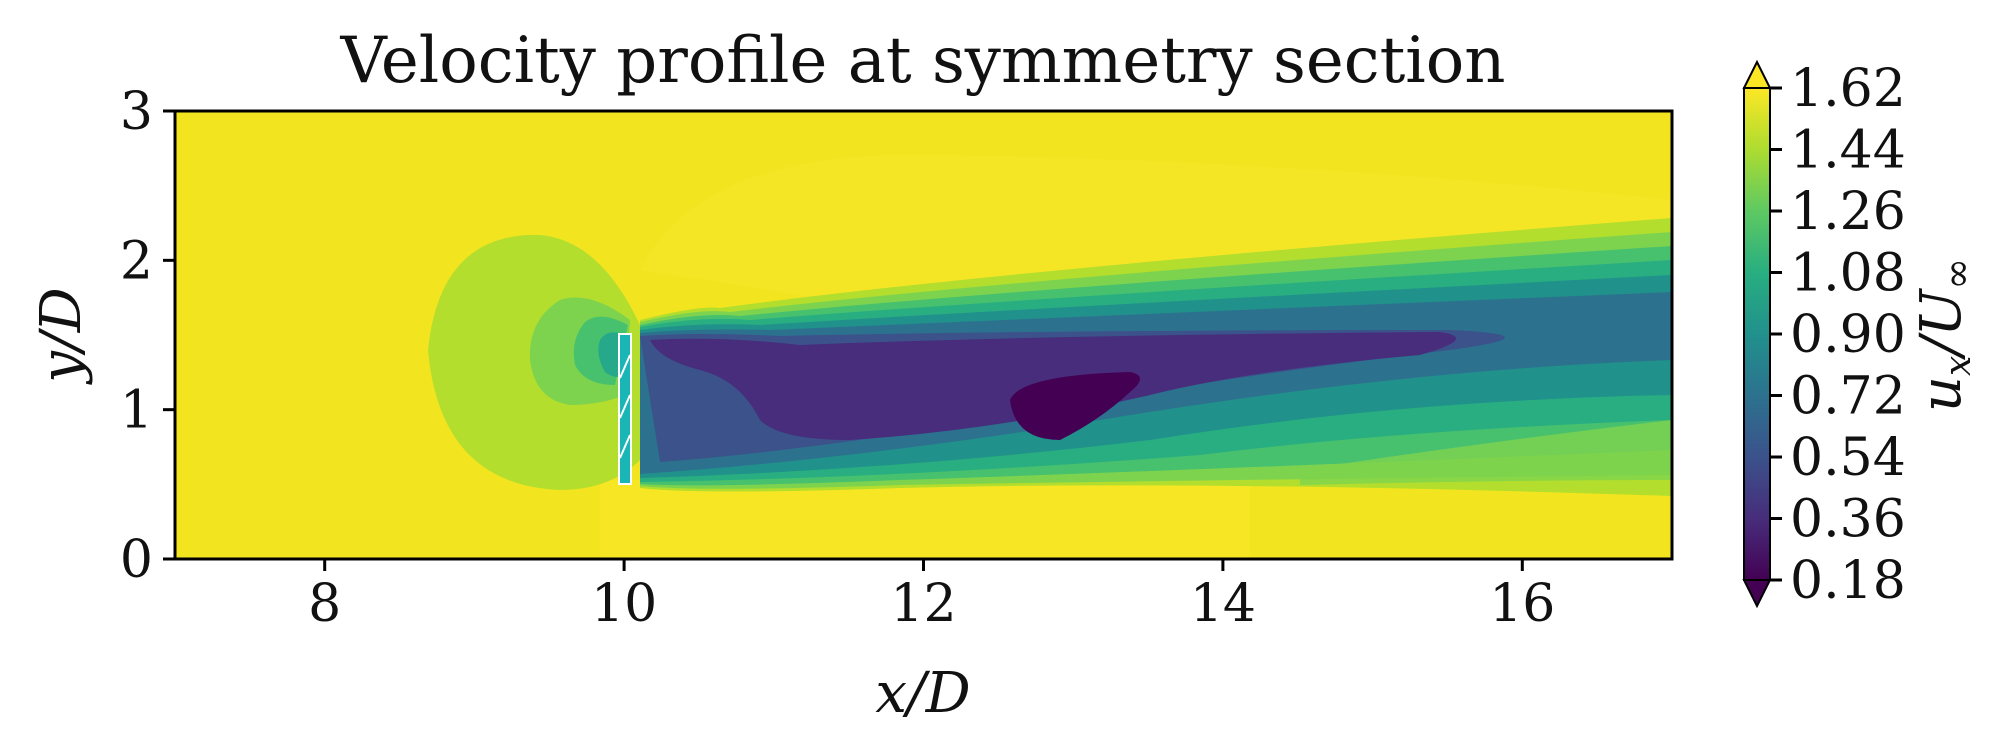 The height and width of the screenshot is (752, 2010). Describe the element at coordinates (1075, 406) in the screenshot. I see `wake-minimum` at that location.